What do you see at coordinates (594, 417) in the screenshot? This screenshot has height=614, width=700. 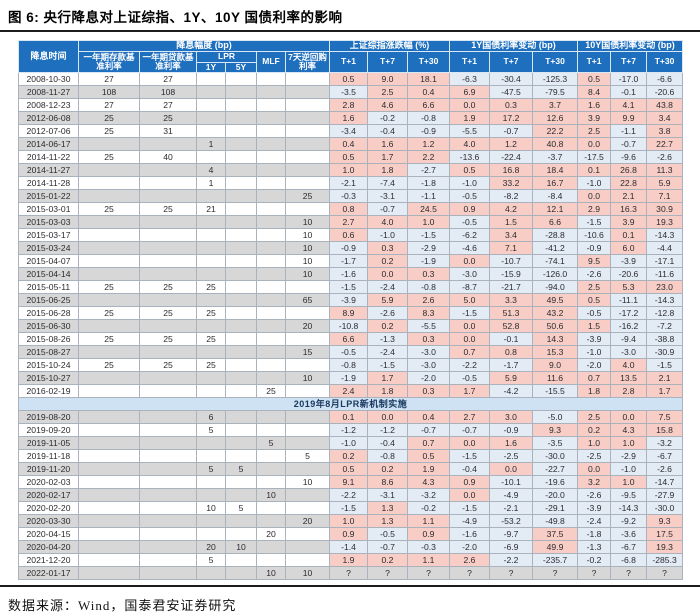 I see `value-cell: 2.5` at bounding box center [594, 417].